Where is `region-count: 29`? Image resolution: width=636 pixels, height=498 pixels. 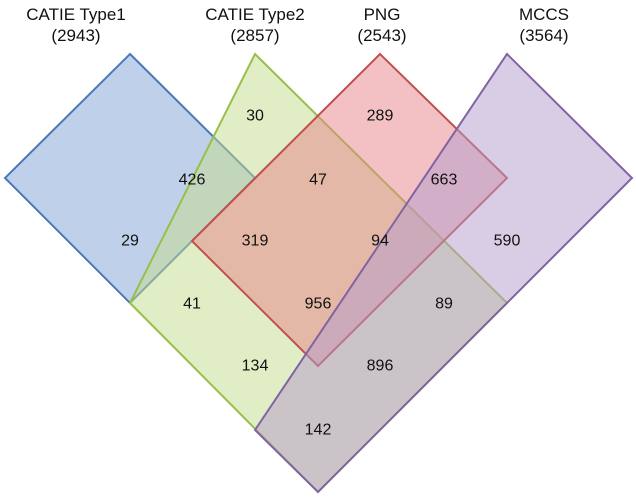
region-count: 29 is located at coordinates (130, 241).